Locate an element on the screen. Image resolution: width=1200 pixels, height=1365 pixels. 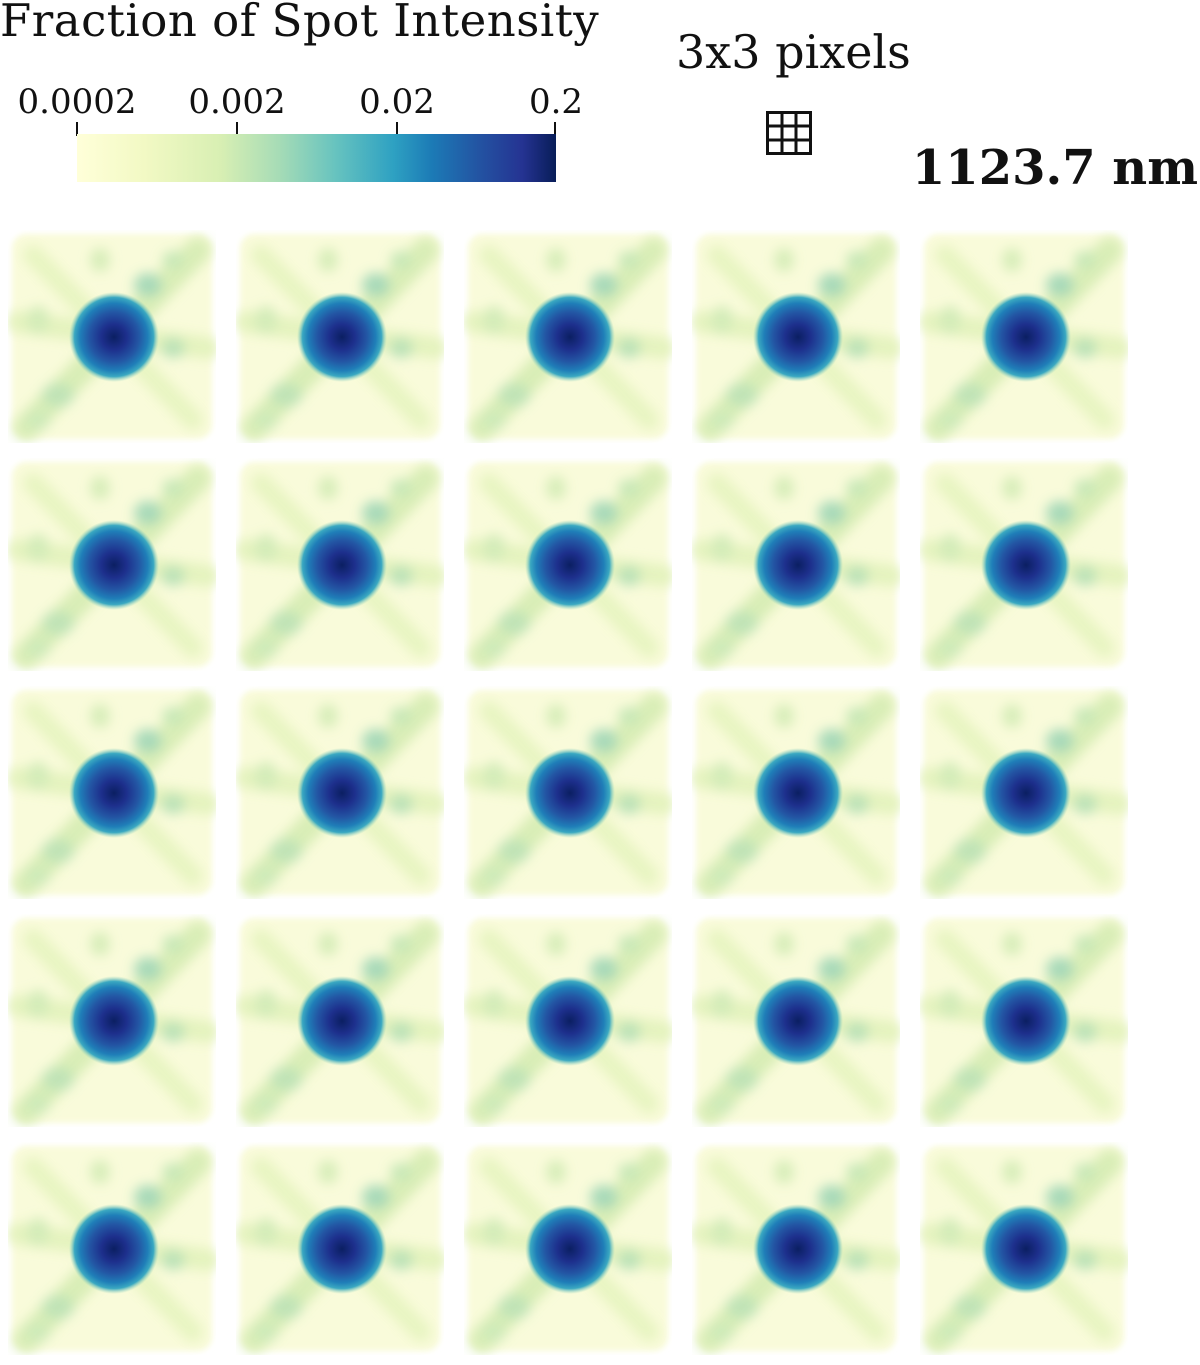
colorbar-tick-label: 0.0002 is located at coordinates (77, 102).